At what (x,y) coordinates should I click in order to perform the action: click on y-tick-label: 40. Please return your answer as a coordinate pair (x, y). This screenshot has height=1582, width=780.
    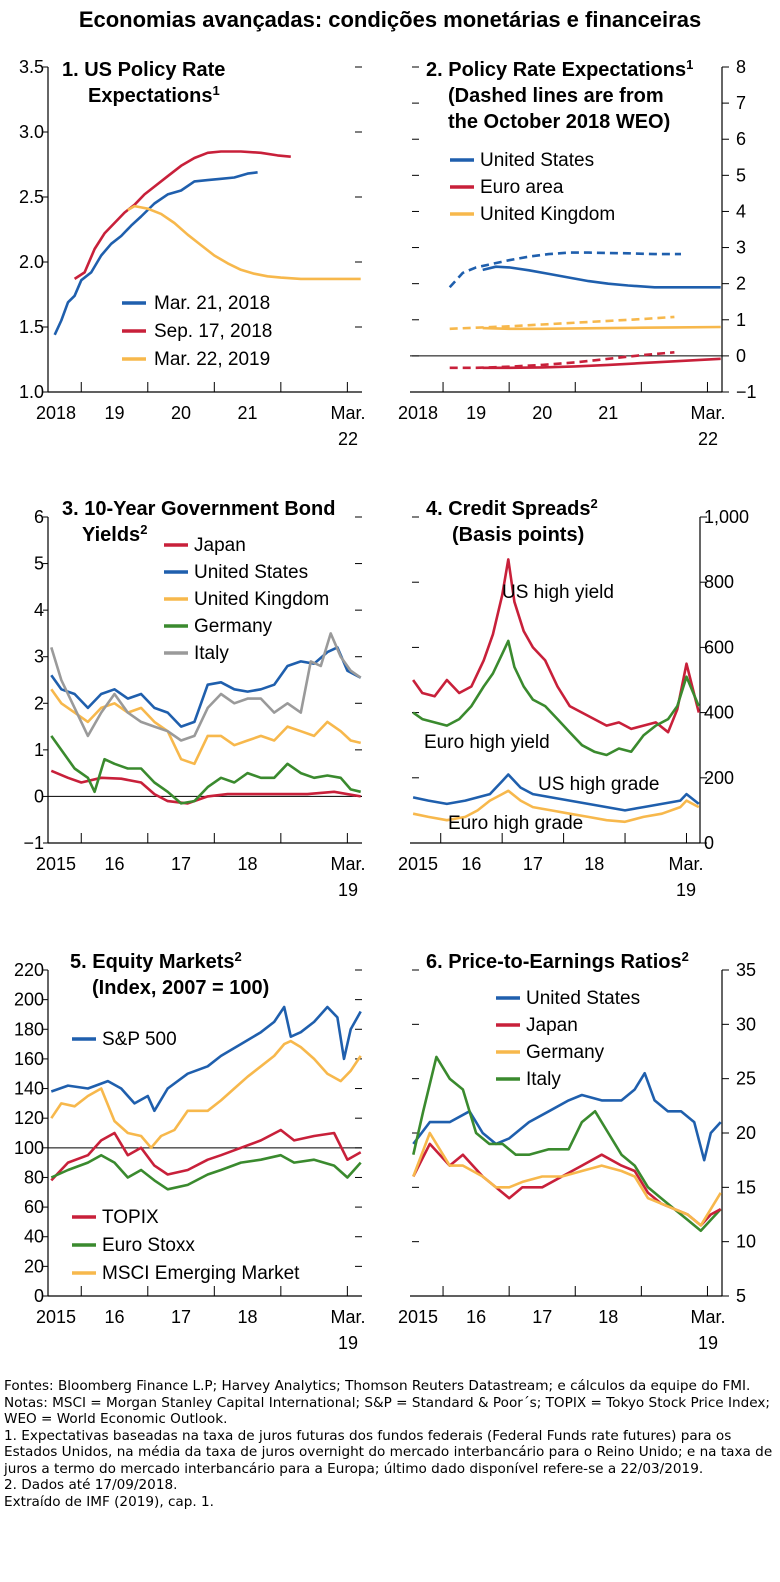
    Looking at the image, I should click on (34, 1237).